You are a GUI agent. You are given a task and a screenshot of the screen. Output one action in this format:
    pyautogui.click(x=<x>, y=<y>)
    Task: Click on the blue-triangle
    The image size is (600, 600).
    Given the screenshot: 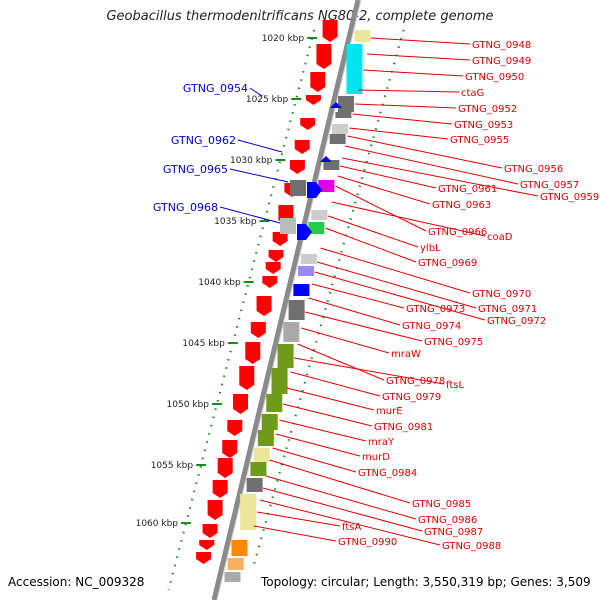 What is the action you would take?
    pyautogui.click(x=336, y=105)
    